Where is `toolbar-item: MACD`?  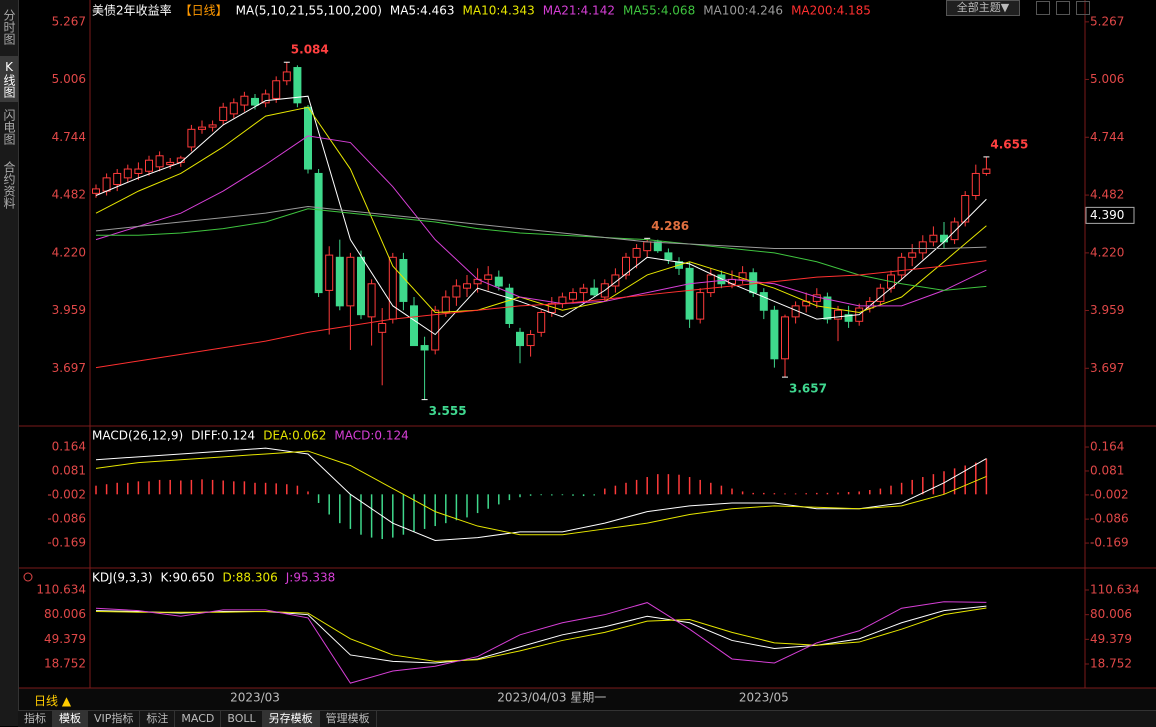
toolbar-item: MACD is located at coordinates (198, 719).